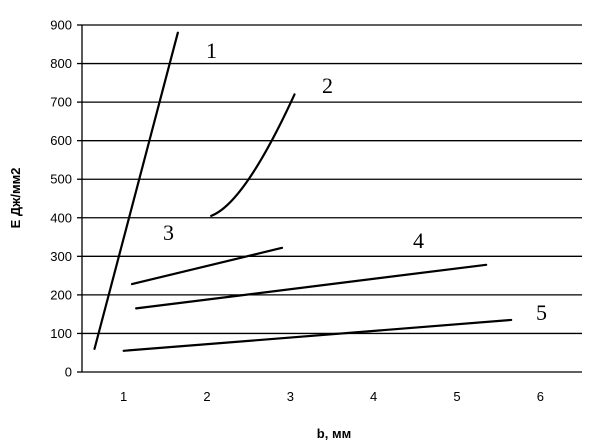 Image resolution: width=600 pixels, height=444 pixels. I want to click on y-tick-800: 800, so click(61, 63).